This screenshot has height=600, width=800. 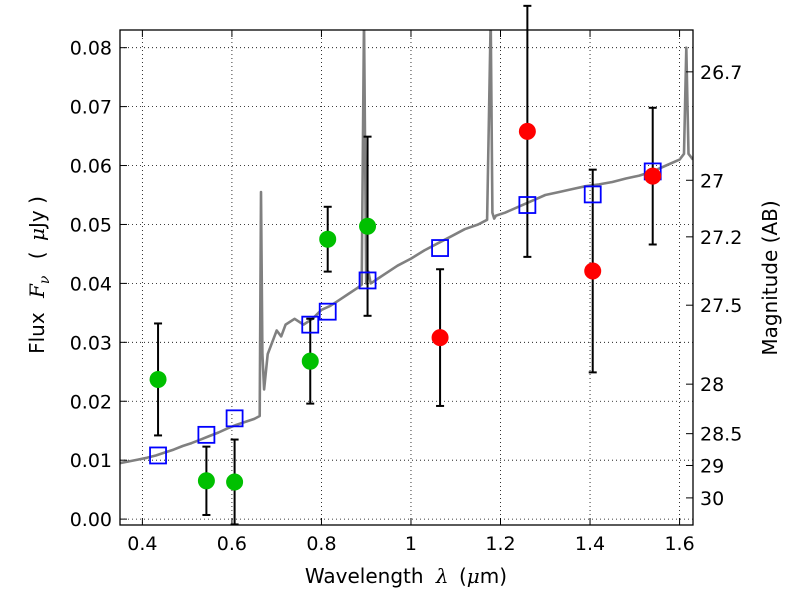 I want to click on y-tick-label: 0.06, so click(x=91, y=167).